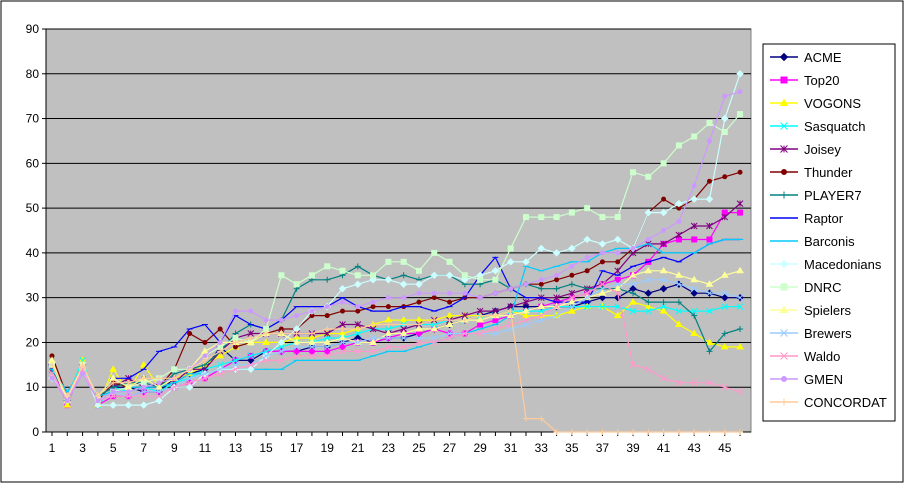 Image resolution: width=905 pixels, height=489 pixels. Describe the element at coordinates (328, 448) in the screenshot. I see `x-tick-label: 19` at that location.